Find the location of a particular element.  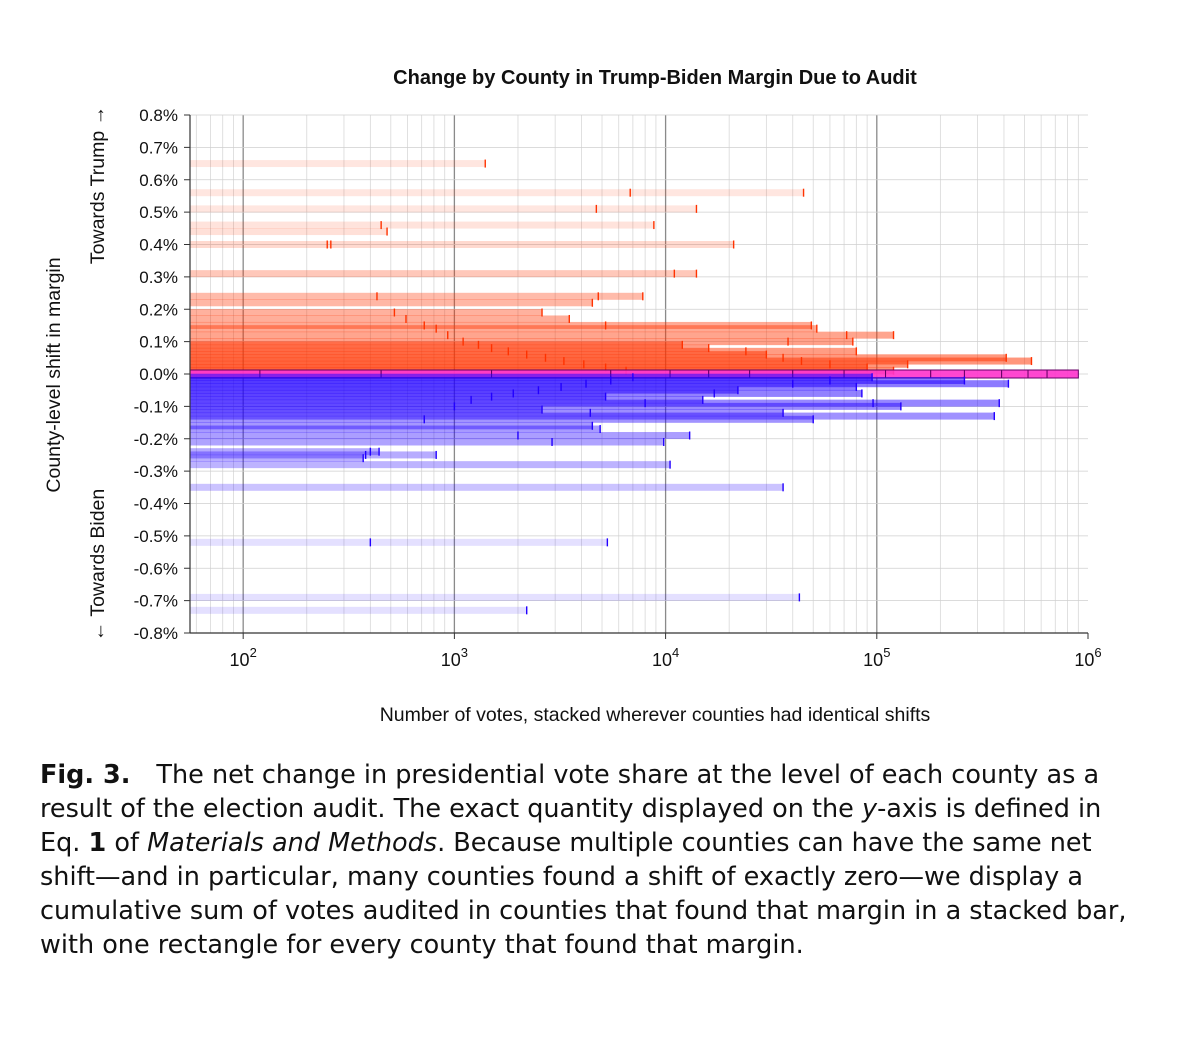

caption-equation-number: 1 is located at coordinates (97, 843).